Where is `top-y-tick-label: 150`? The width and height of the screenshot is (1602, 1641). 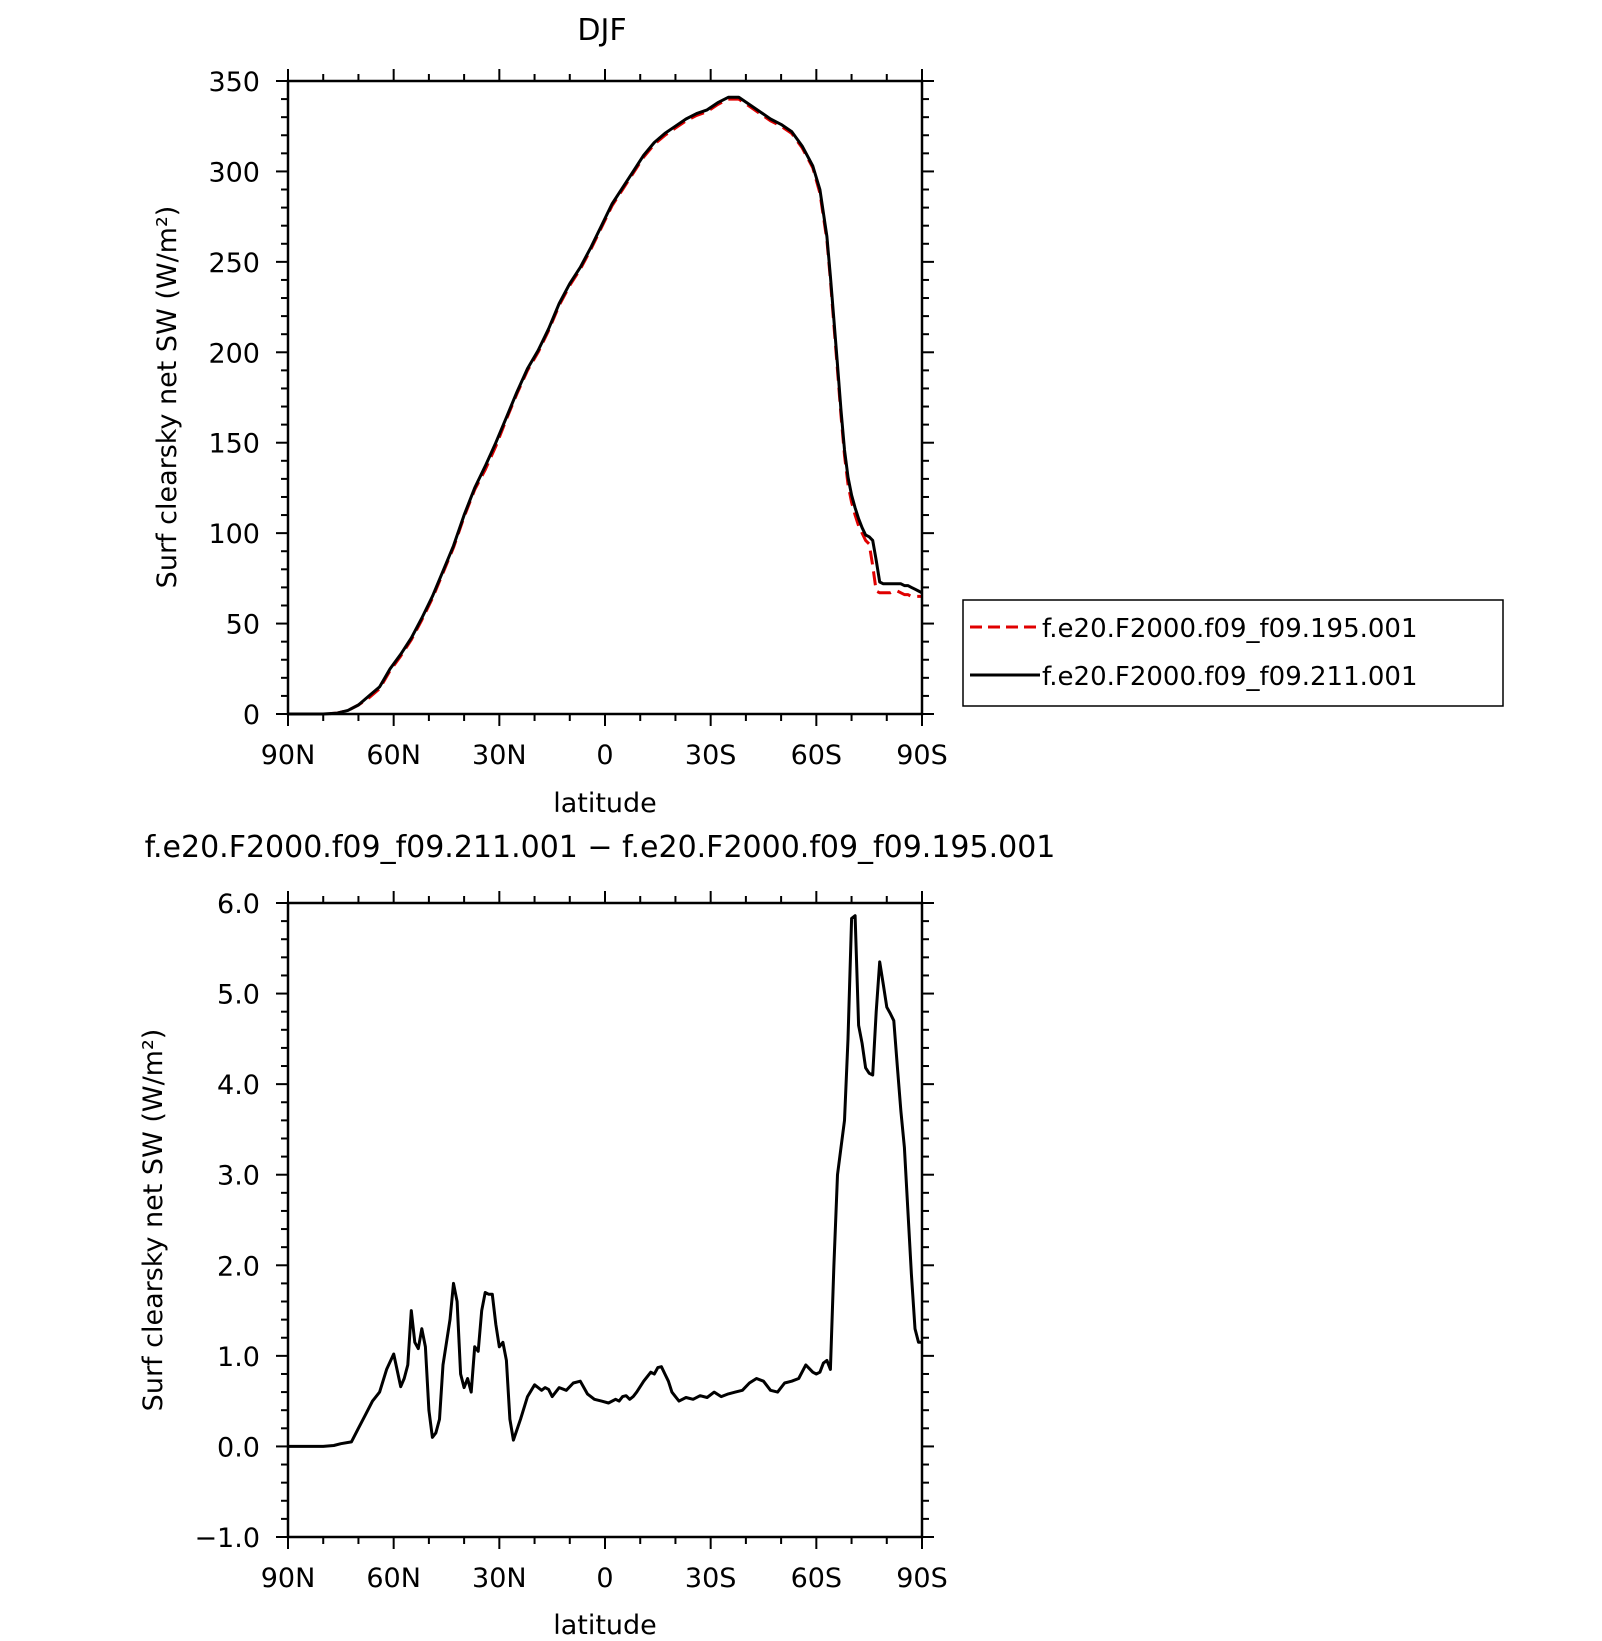 top-y-tick-label: 150 is located at coordinates (234, 444).